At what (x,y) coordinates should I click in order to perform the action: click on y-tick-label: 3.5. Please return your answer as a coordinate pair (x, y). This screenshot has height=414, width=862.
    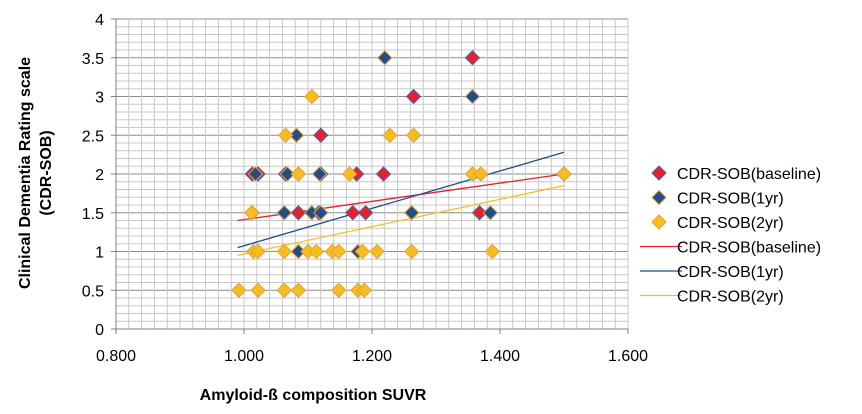
    Looking at the image, I should click on (93, 59).